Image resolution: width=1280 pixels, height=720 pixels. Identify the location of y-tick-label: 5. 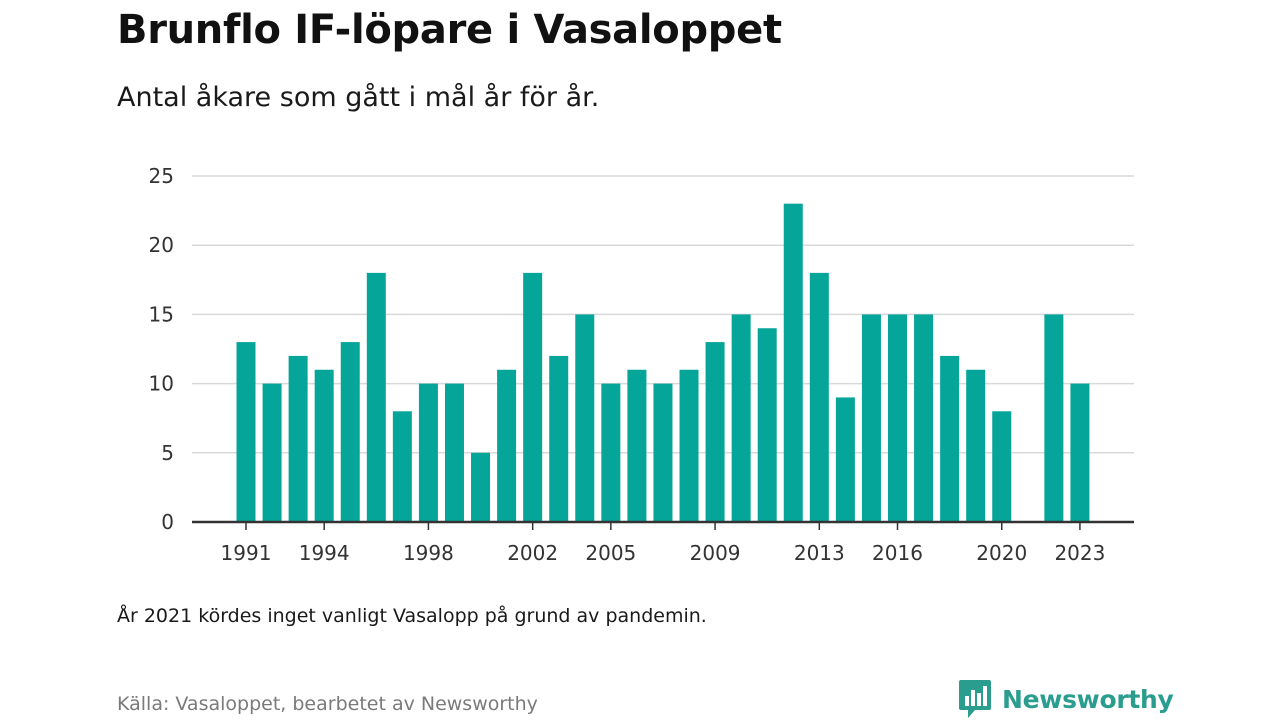
(167, 453).